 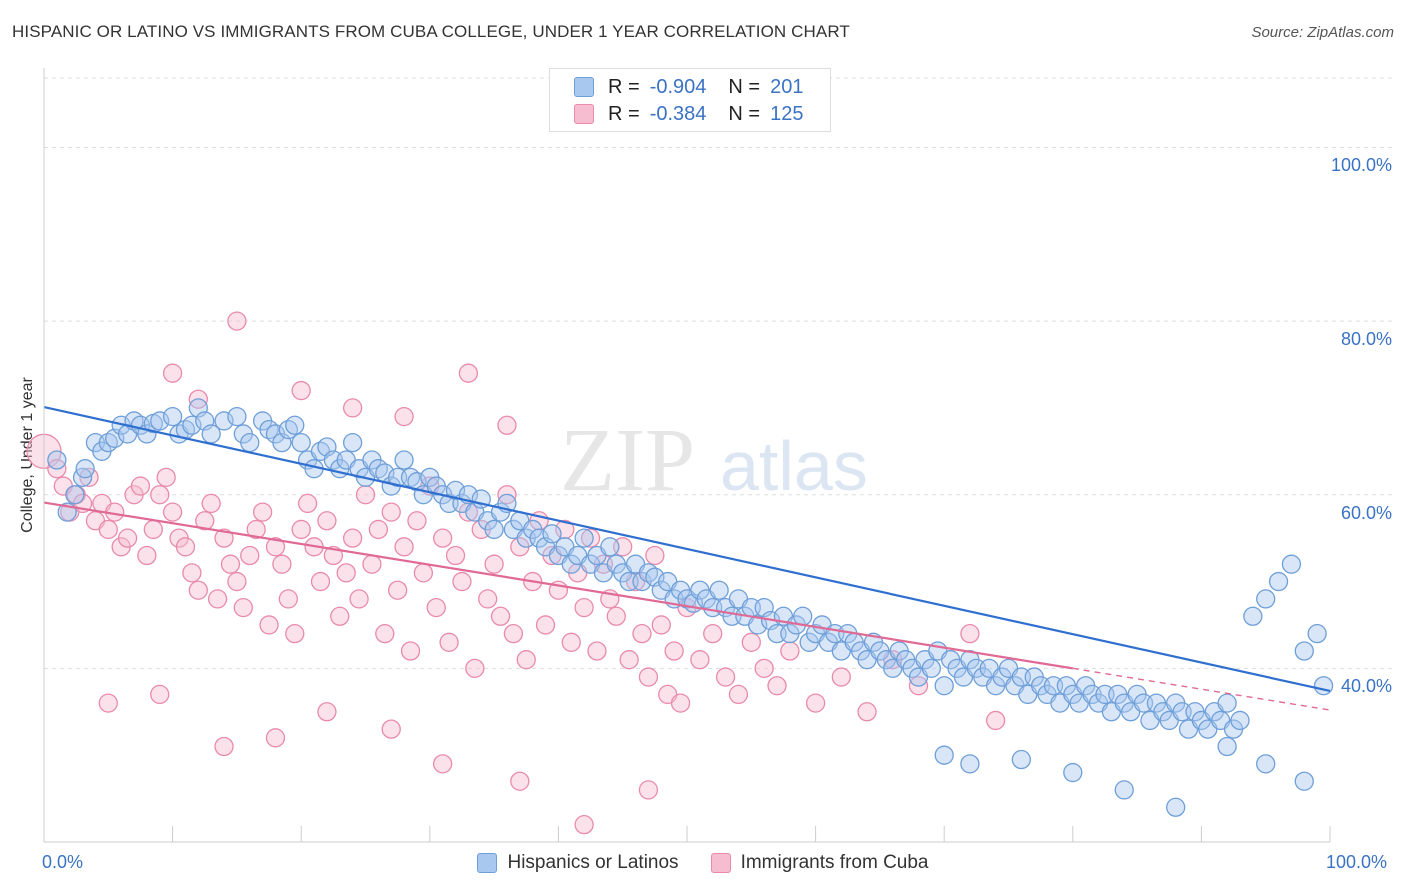 I want to click on correlation-legend: R = -0.904 N = 201 R = -0.384 N = 125, so click(x=690, y=100).